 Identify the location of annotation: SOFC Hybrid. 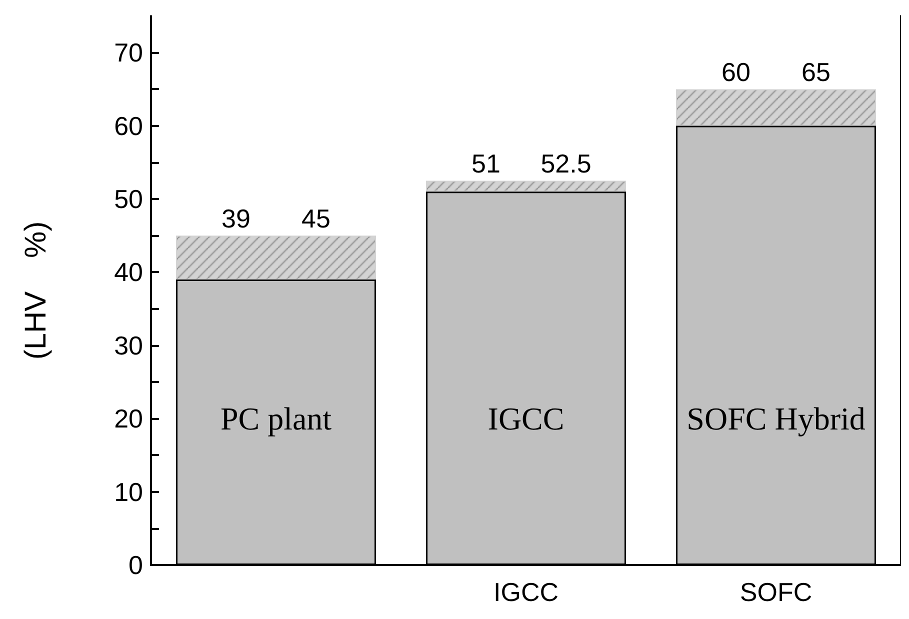
(776, 418).